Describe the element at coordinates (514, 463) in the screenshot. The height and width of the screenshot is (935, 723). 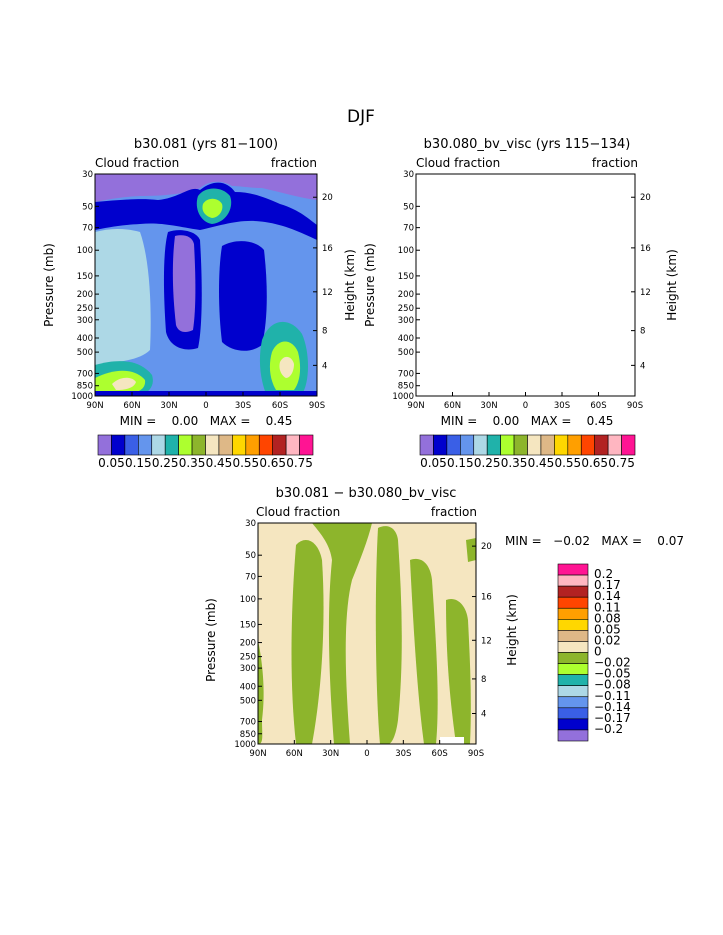
I see `colorbar-label: 0.35` at that location.